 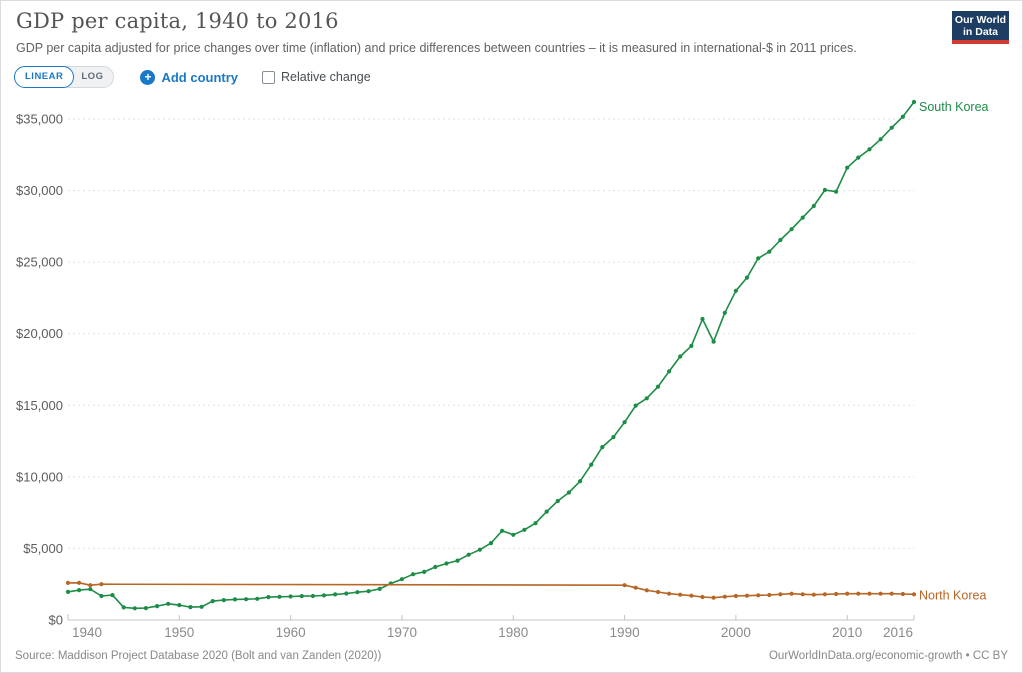 What do you see at coordinates (87, 632) in the screenshot?
I see `x-tick-label: 1940` at bounding box center [87, 632].